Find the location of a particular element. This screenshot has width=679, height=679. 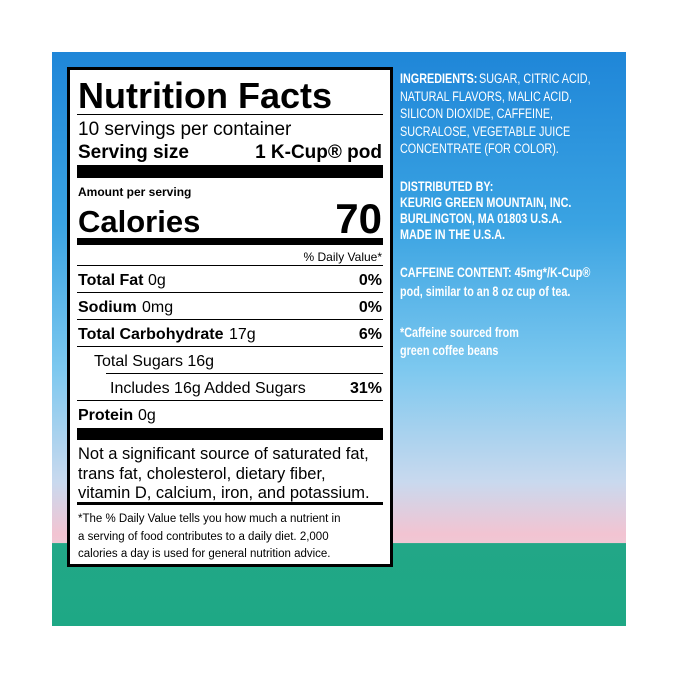

daily-value: 6% is located at coordinates (370, 334).